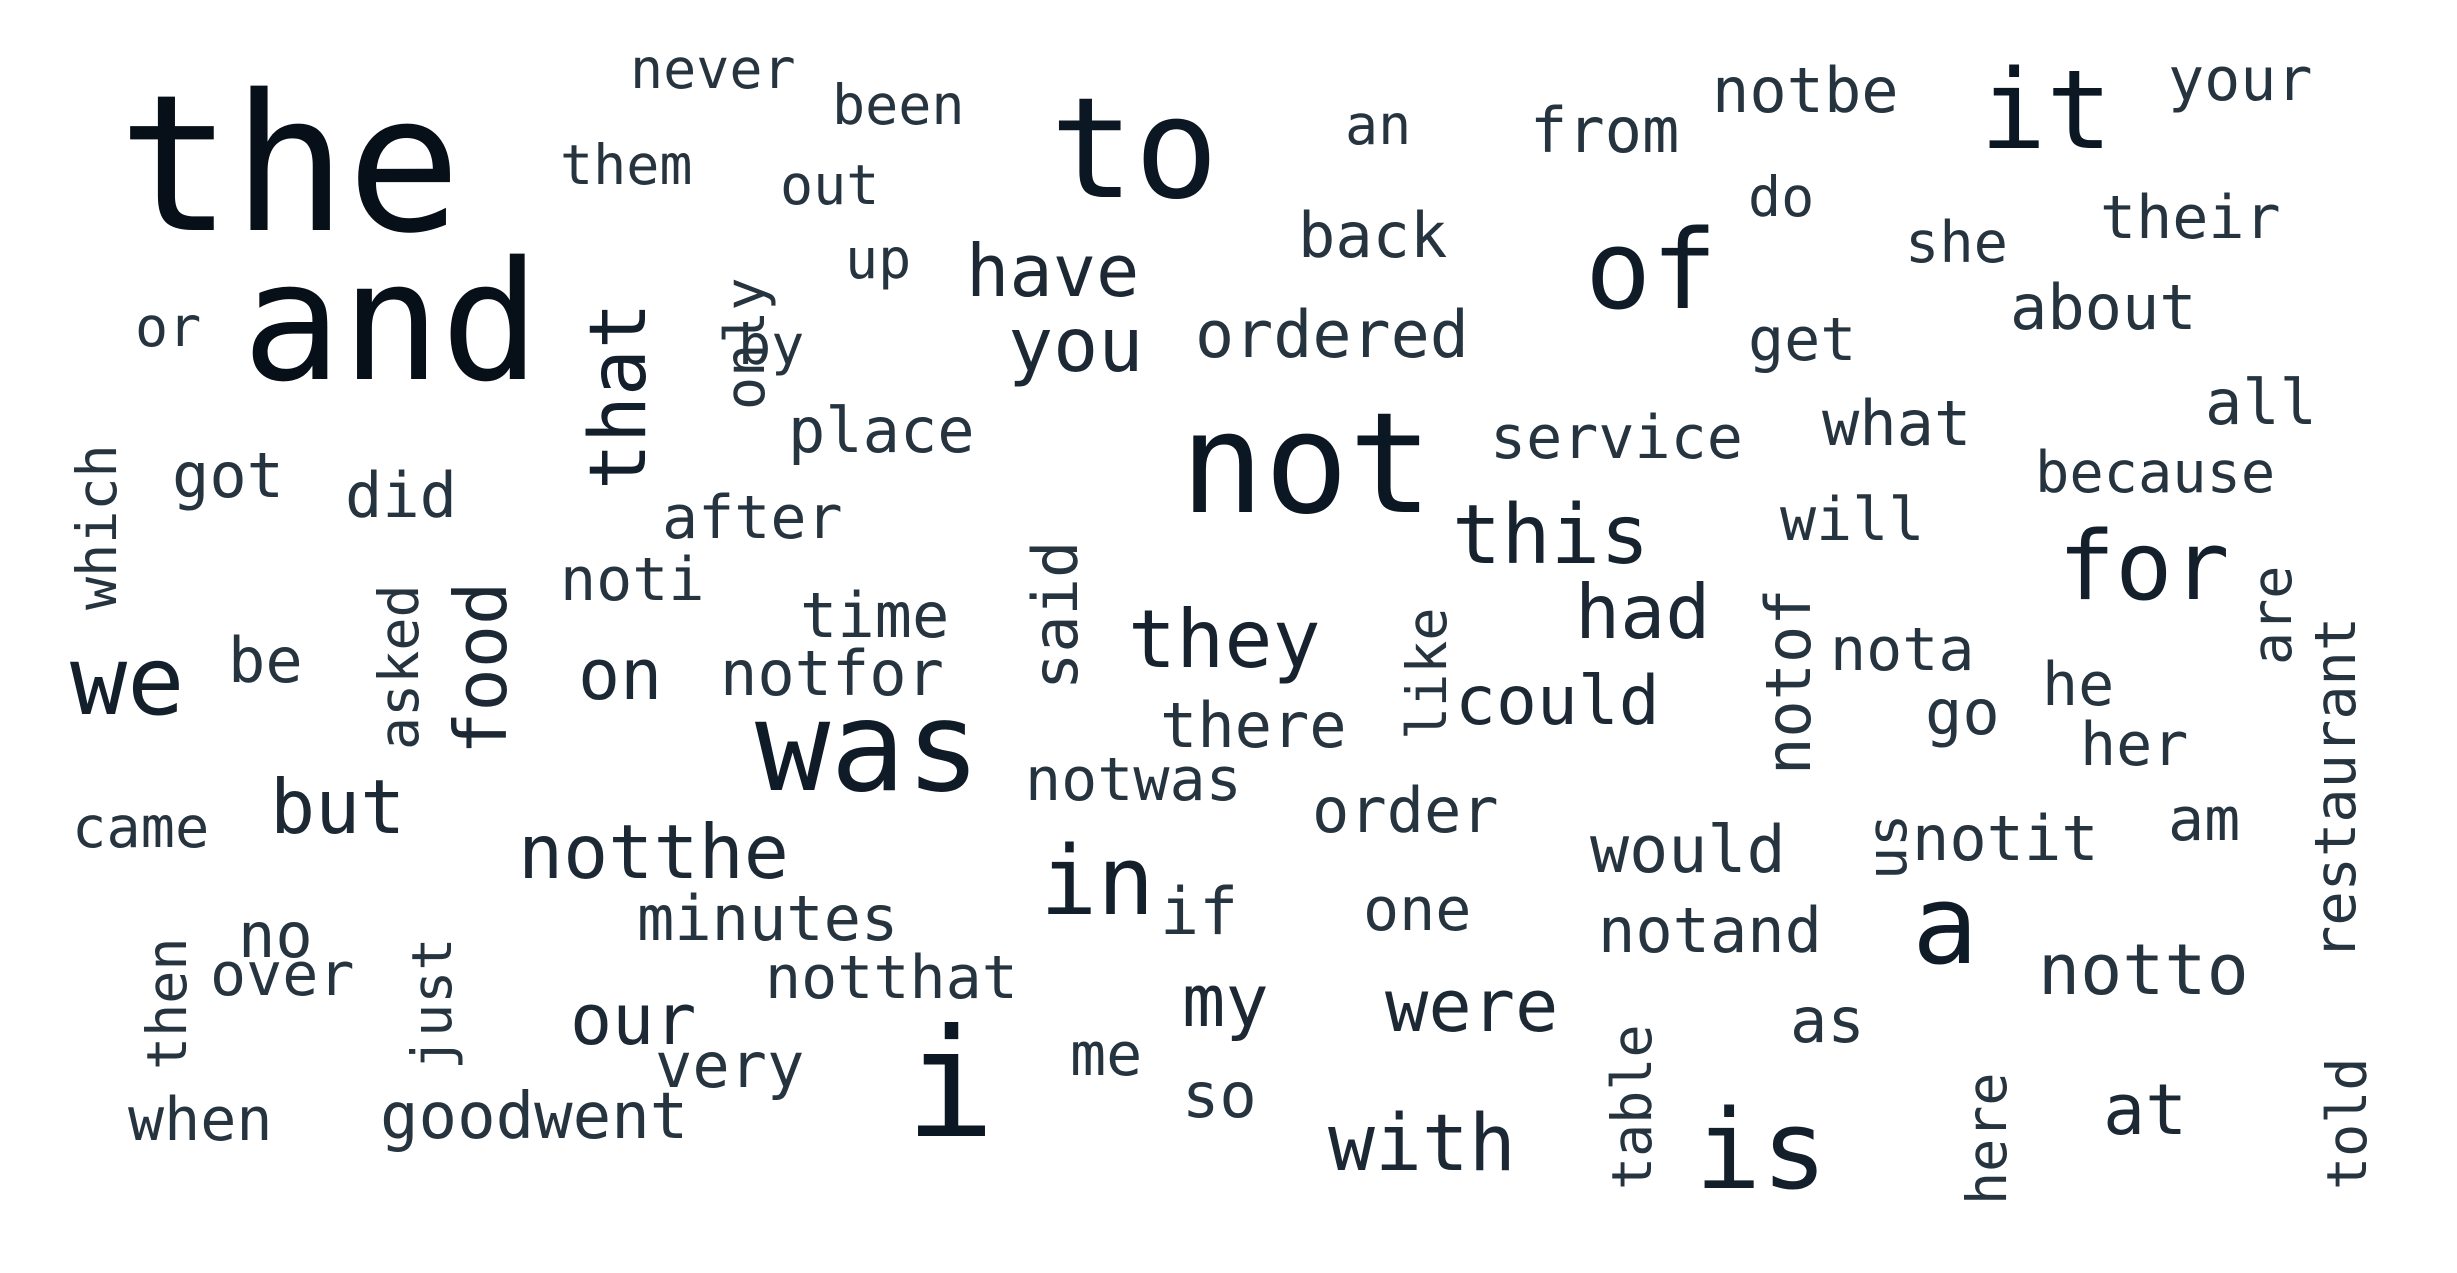  What do you see at coordinates (1805, 90) in the screenshot?
I see `word-notbe: notbe` at bounding box center [1805, 90].